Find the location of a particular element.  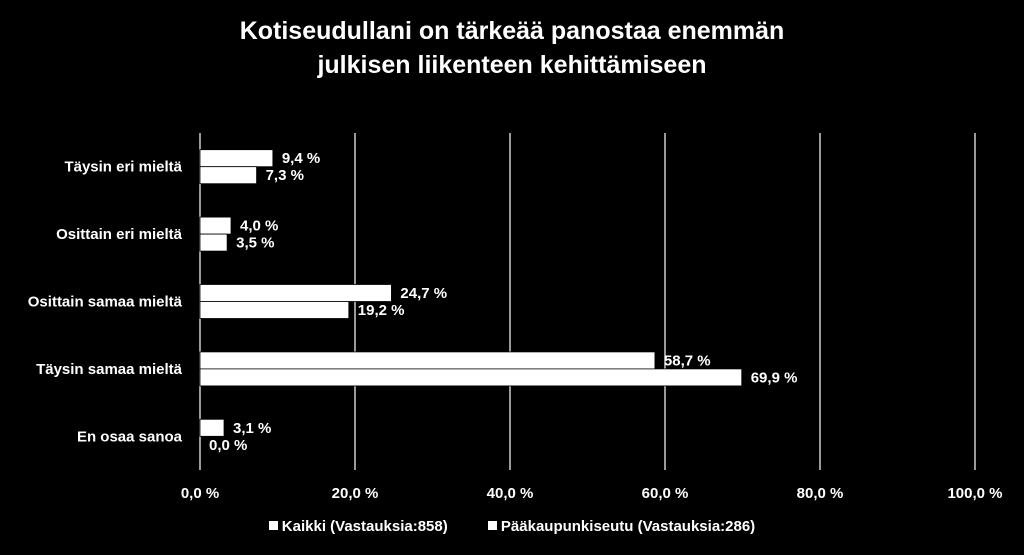

legend-item-series-2: Pääkaupunkiseutu (Vastauksia:286) is located at coordinates (621, 526).